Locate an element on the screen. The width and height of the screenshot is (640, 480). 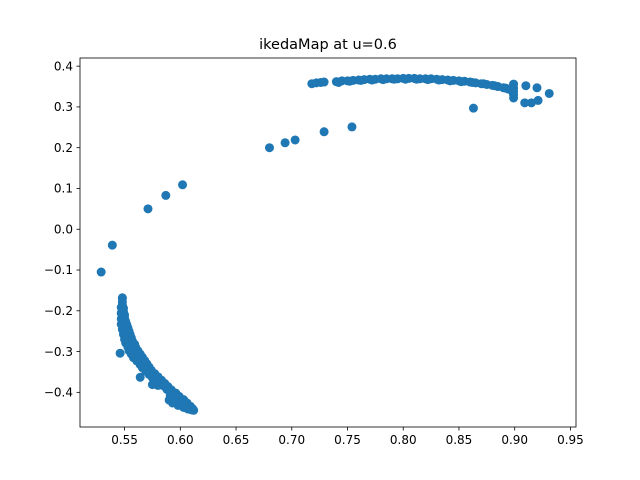
y-tick-label: 0.2 is located at coordinates (63, 148).